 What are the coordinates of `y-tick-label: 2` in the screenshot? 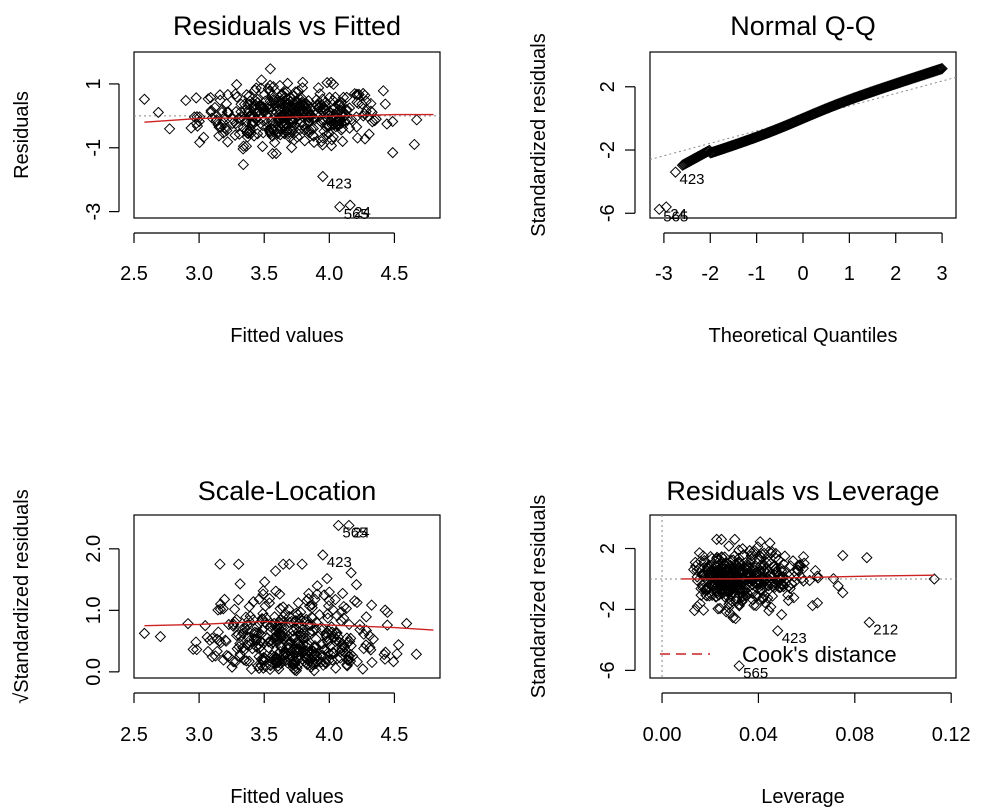 It's located at (608, 86).